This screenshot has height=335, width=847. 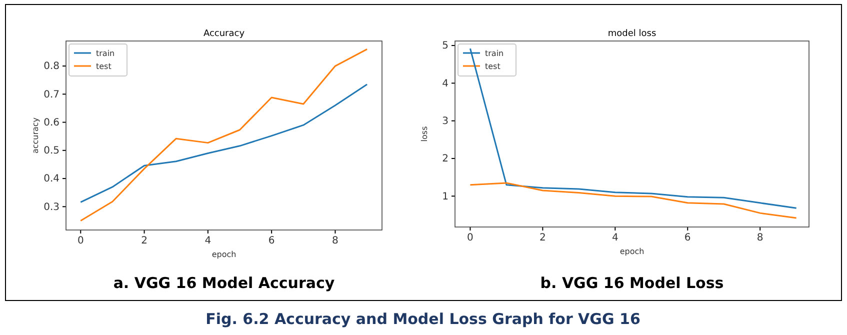 What do you see at coordinates (52, 94) in the screenshot?
I see `y-tick-label: 0.7` at bounding box center [52, 94].